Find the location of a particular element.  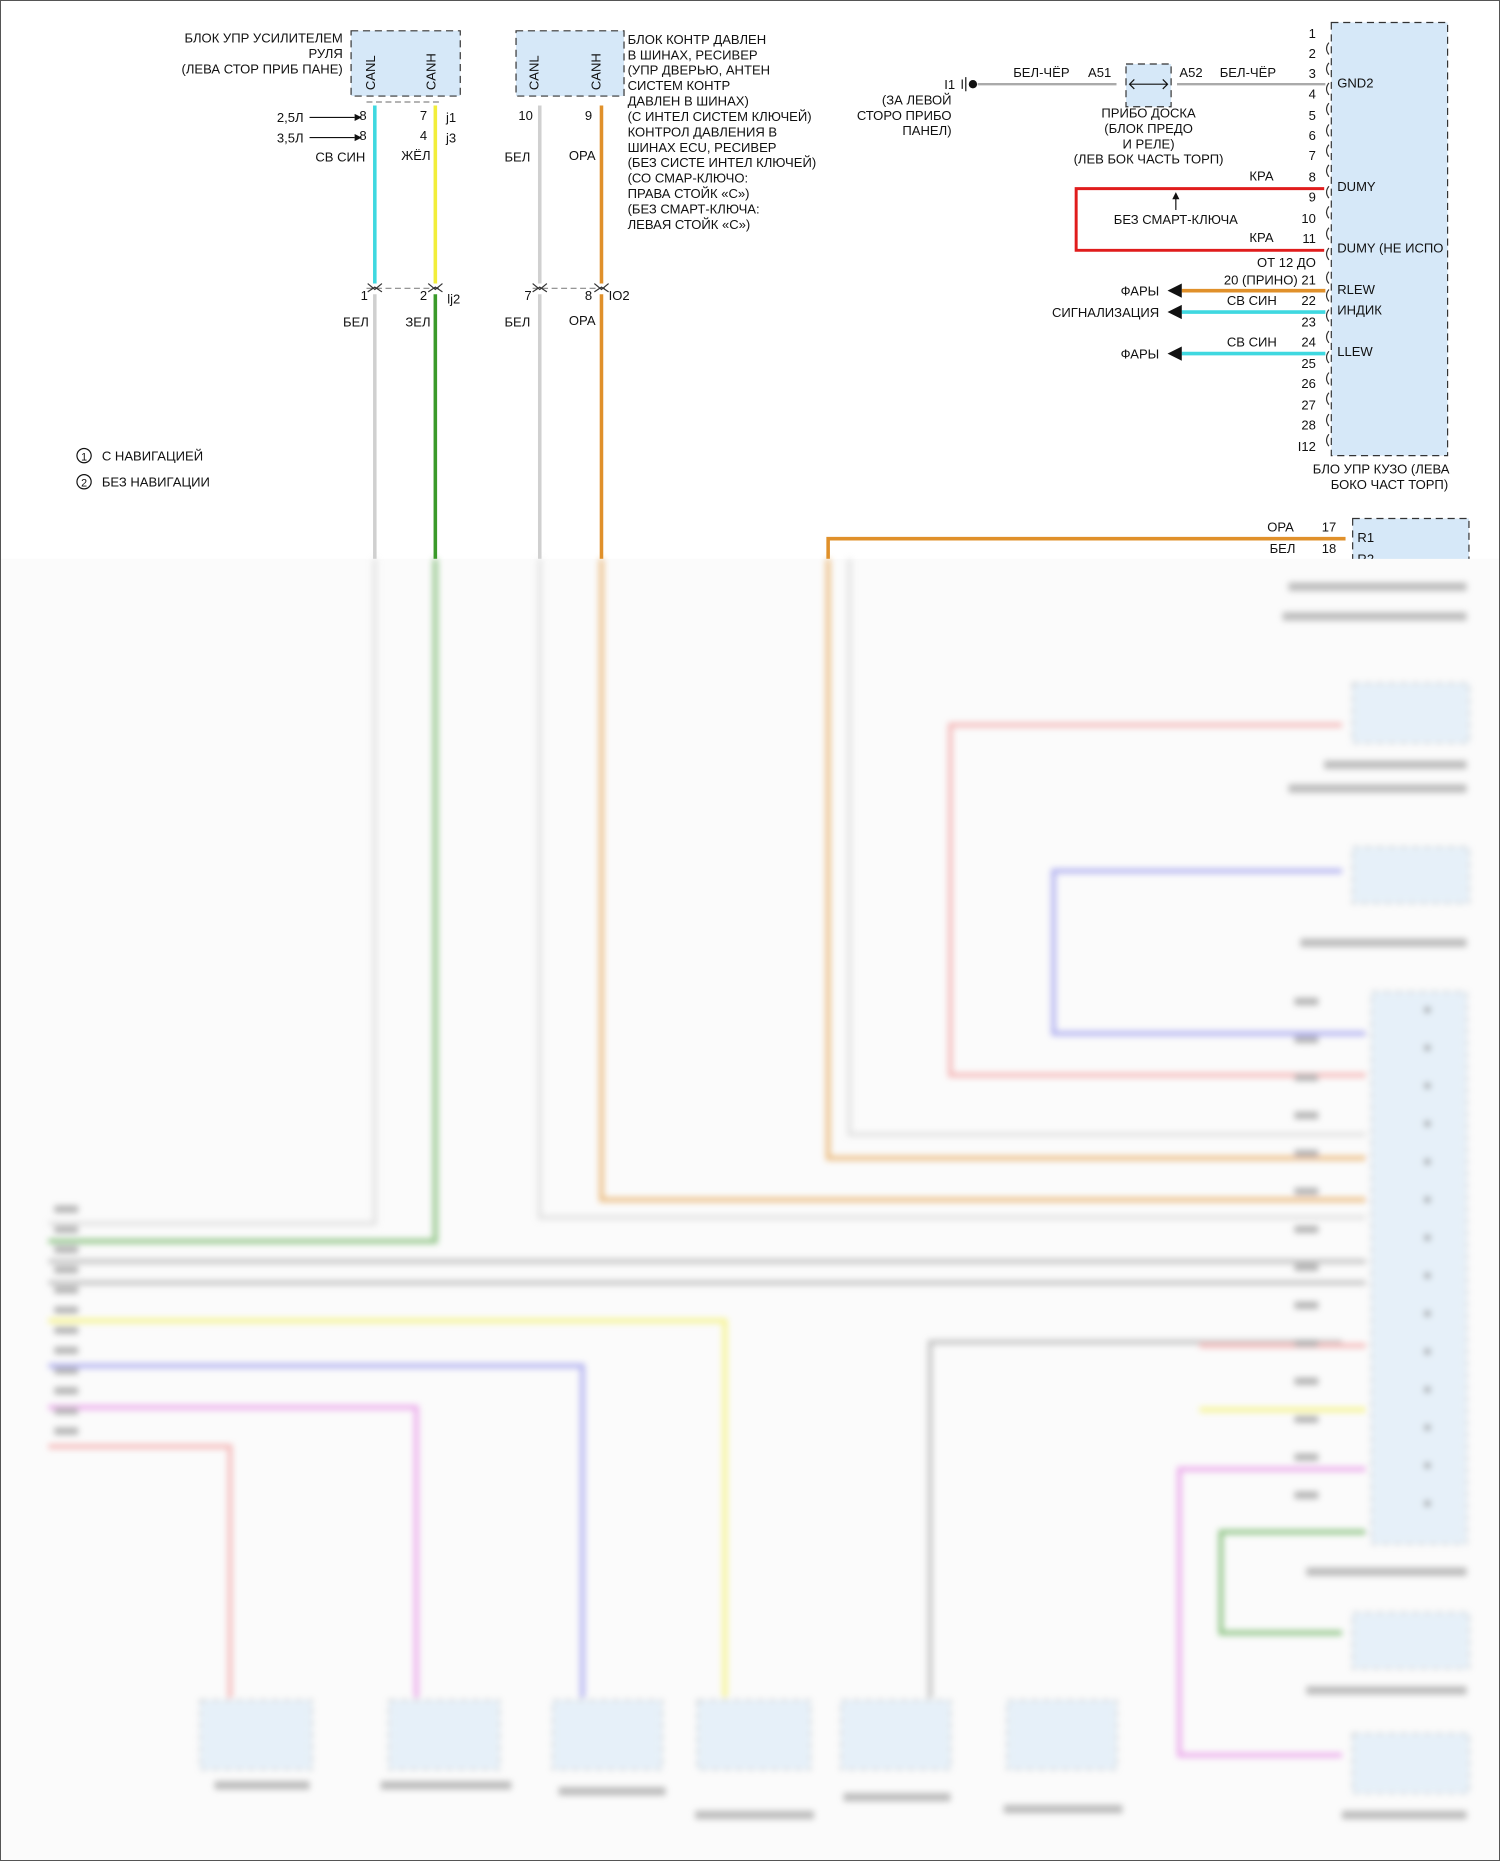

ecu-pin-number: 20 (ПРИНО) 21 is located at coordinates (1270, 280).